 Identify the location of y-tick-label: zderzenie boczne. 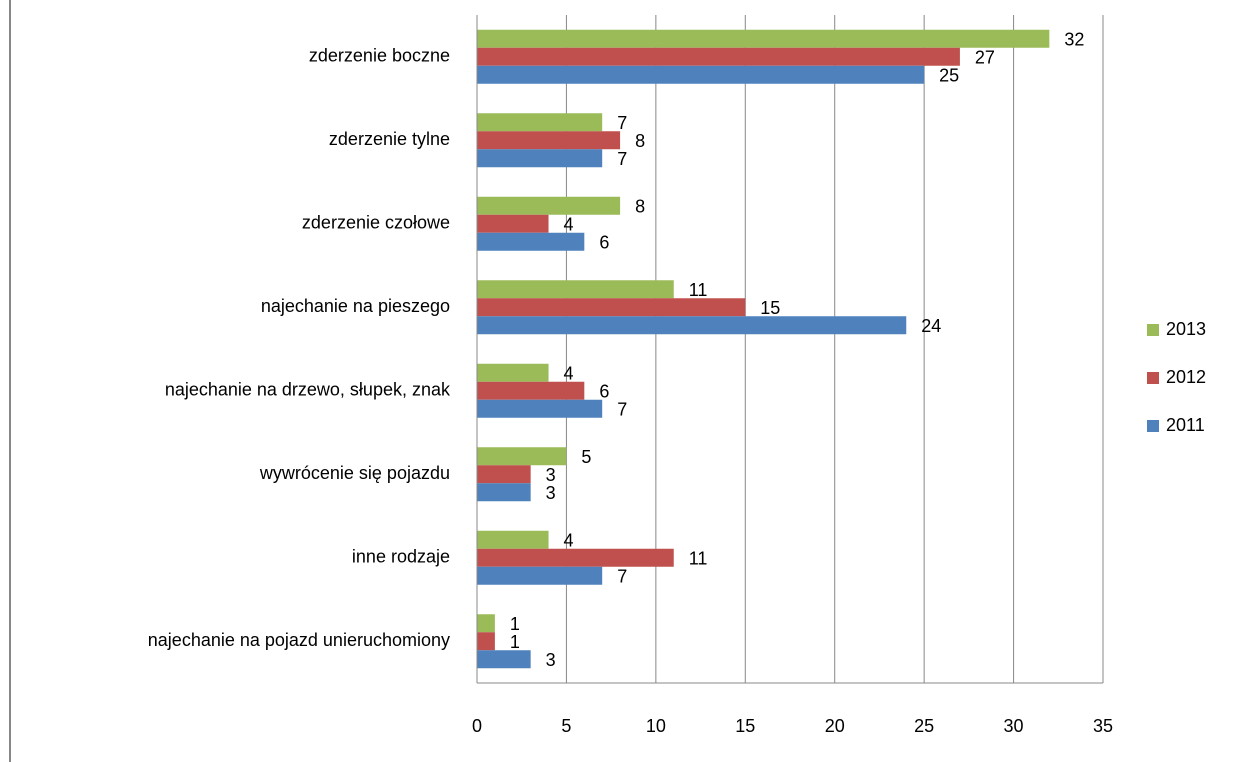
(379, 56).